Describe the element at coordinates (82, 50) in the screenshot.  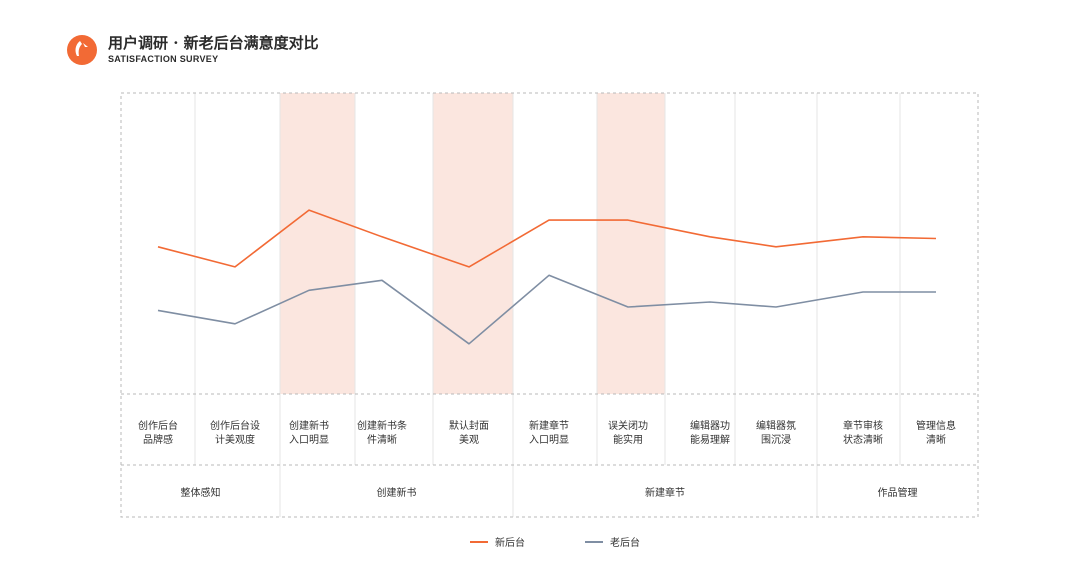
I see `logo-icon` at that location.